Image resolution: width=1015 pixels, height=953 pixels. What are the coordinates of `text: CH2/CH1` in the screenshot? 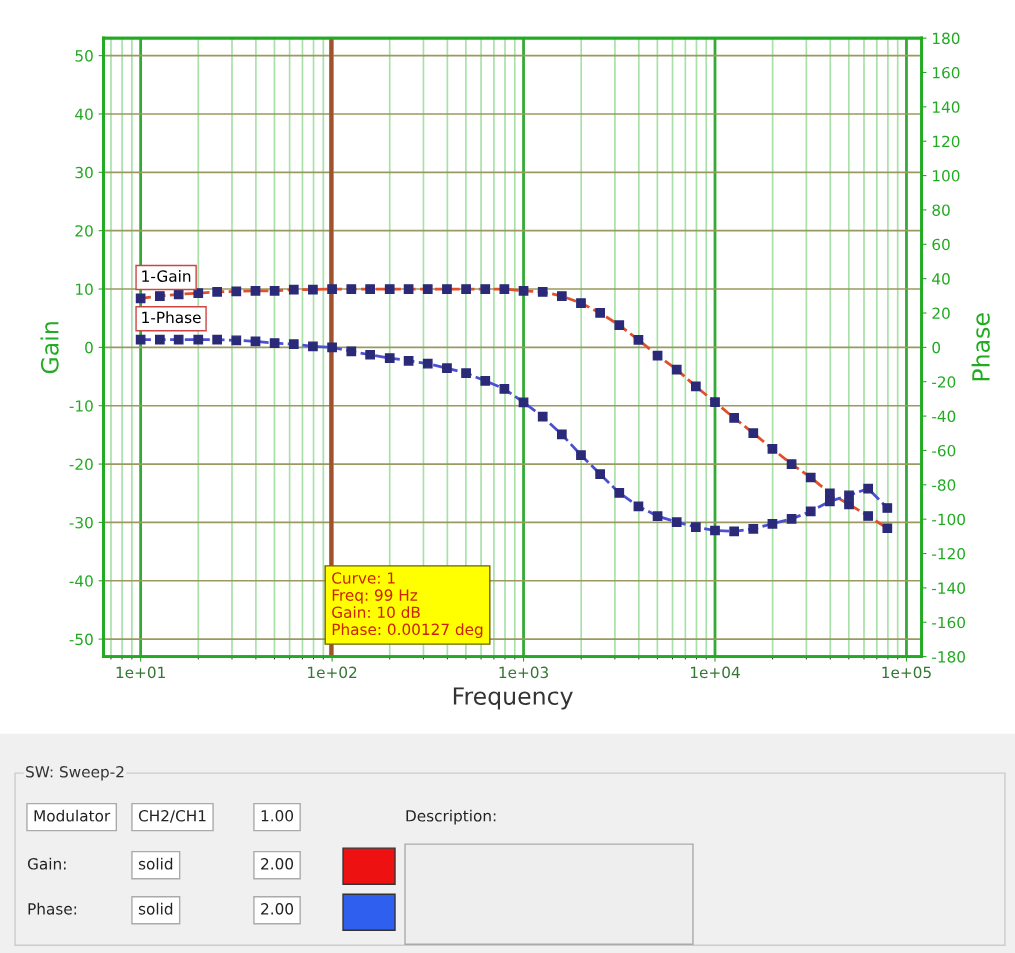 It's located at (172, 816).